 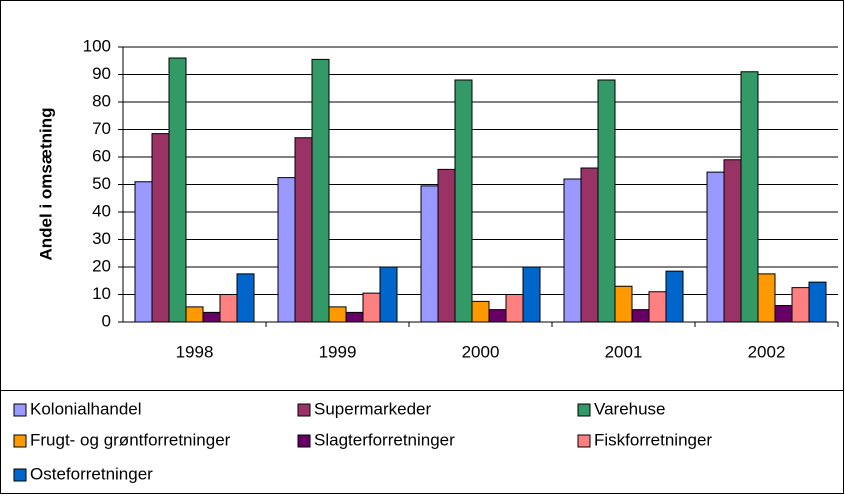 I want to click on legend-label: Slagterforretninger, so click(x=384, y=439).